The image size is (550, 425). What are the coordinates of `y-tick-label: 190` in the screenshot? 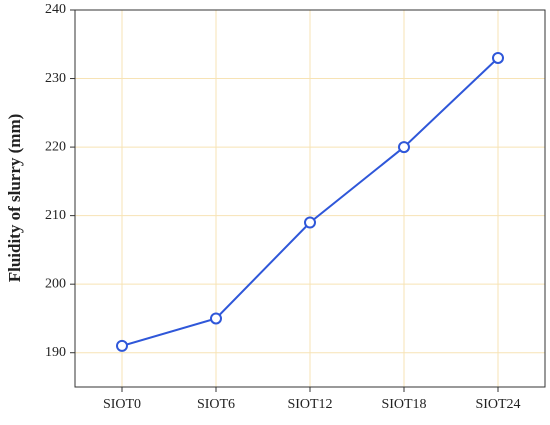 It's located at (55, 352).